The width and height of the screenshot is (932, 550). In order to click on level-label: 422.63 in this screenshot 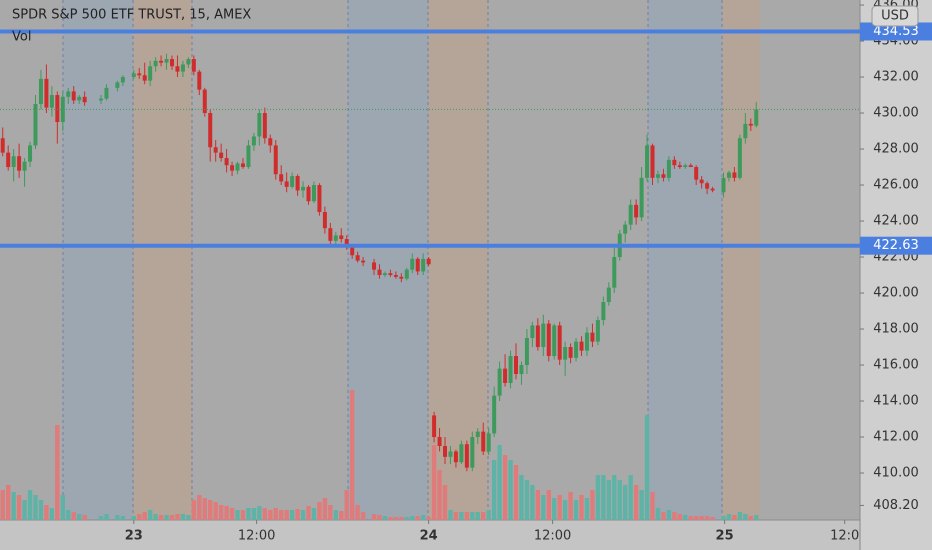, I will do `click(896, 245)`.